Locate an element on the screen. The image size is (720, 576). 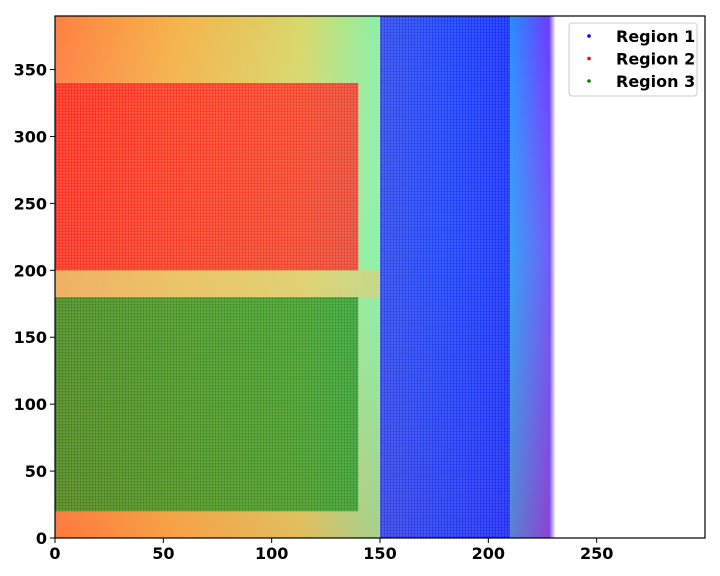
legend: Region 1 Region 2 Region 3 is located at coordinates (633, 59).